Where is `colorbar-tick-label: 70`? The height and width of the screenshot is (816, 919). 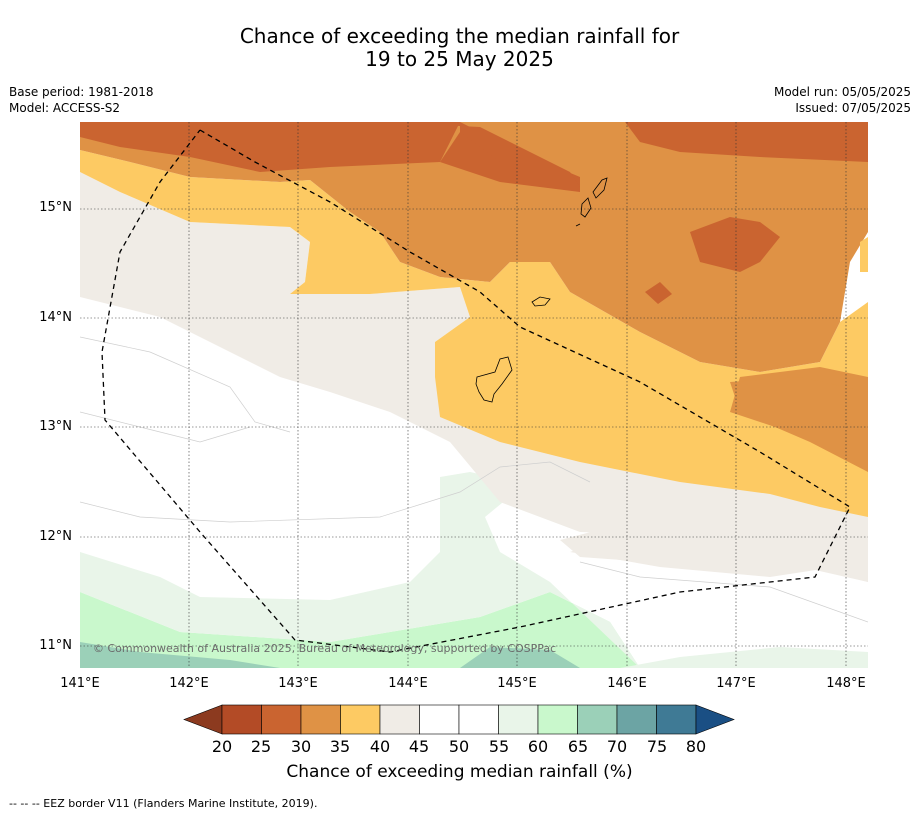
colorbar-tick-label: 70 is located at coordinates (617, 746).